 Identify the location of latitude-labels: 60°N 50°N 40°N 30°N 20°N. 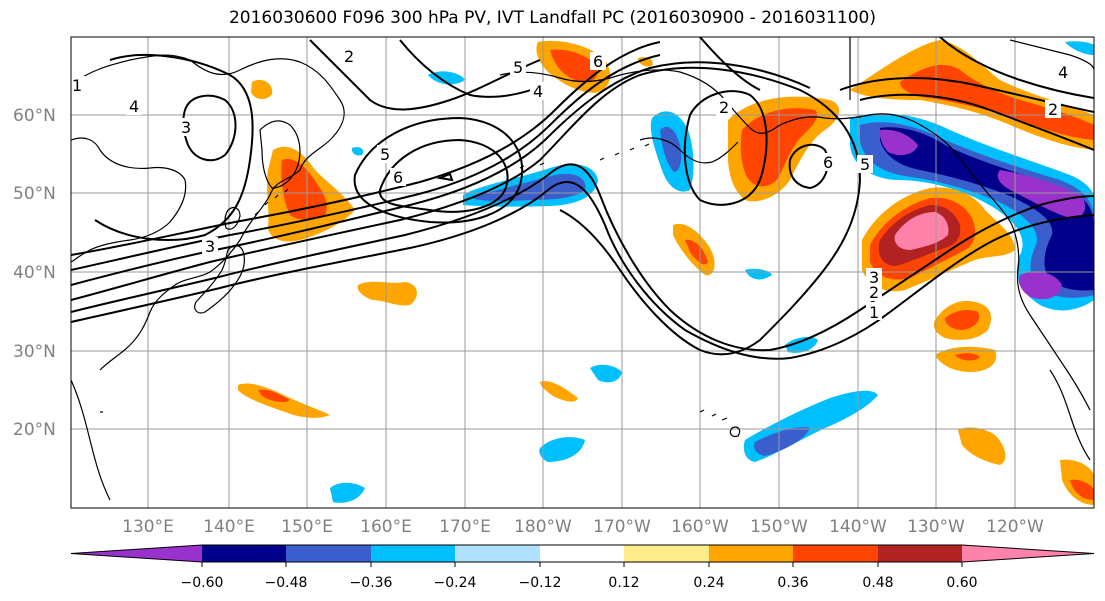
(34, 273).